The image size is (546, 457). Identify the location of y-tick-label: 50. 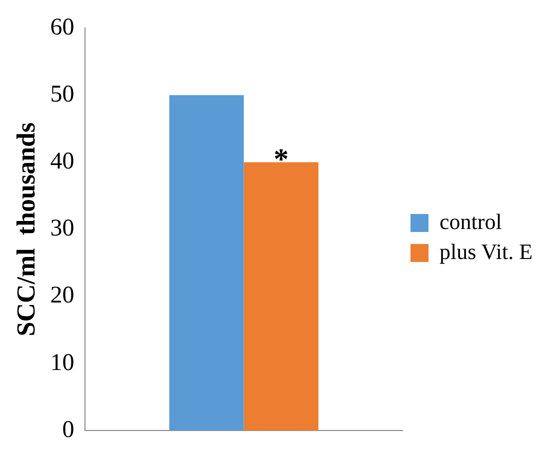
(62, 94).